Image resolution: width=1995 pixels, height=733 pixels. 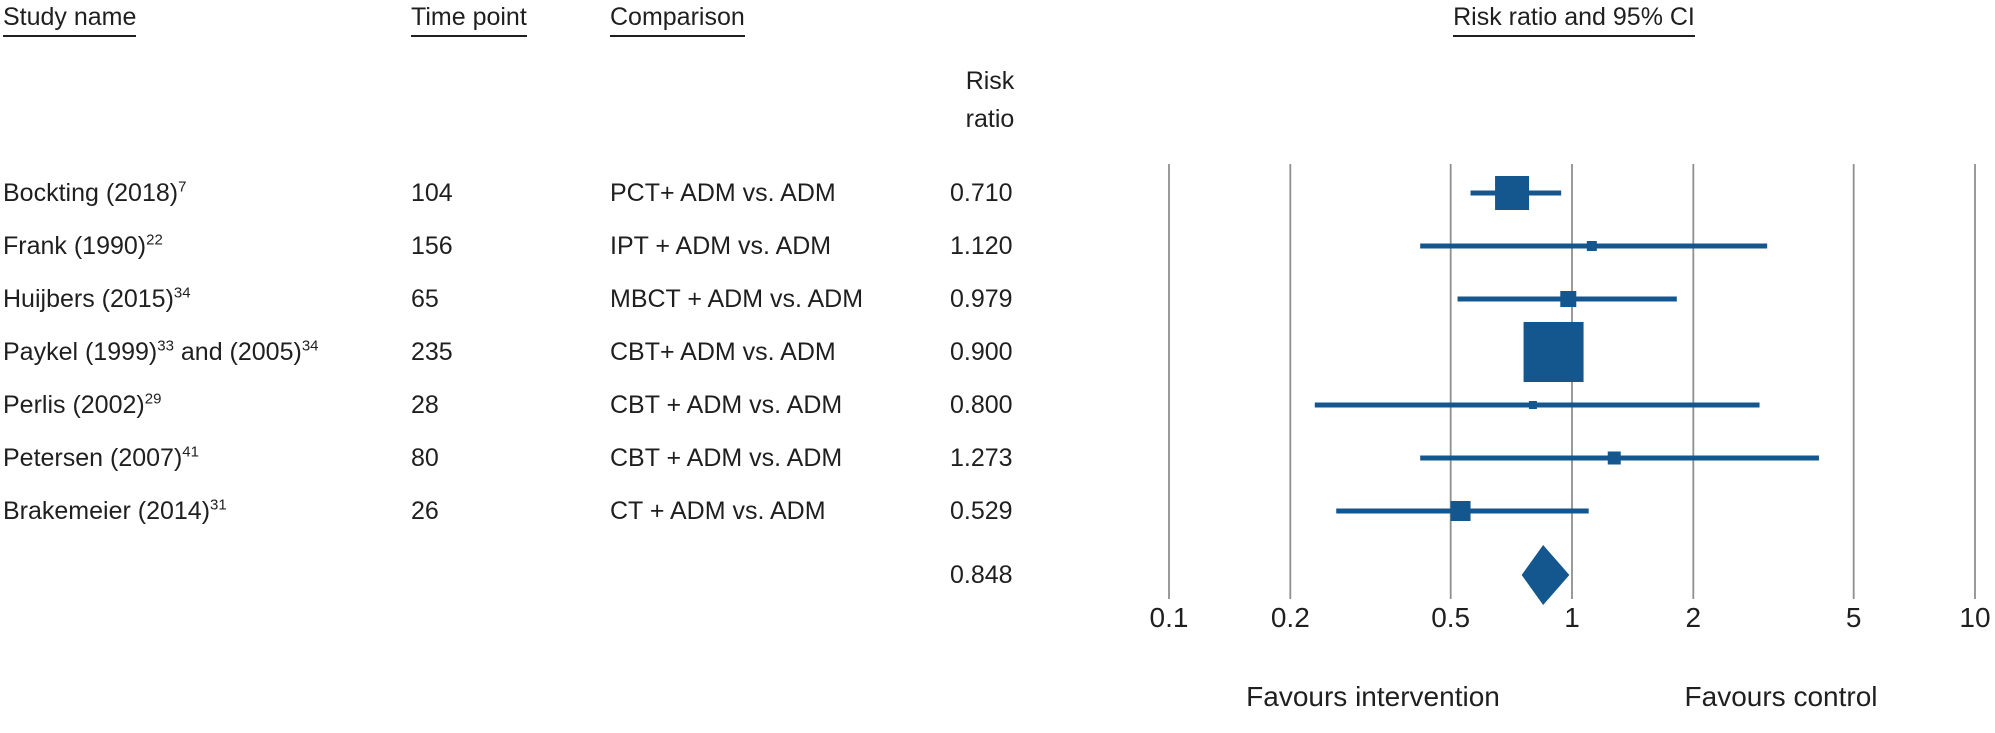 I want to click on risk-ratio-cell: 0.710, so click(x=981, y=193).